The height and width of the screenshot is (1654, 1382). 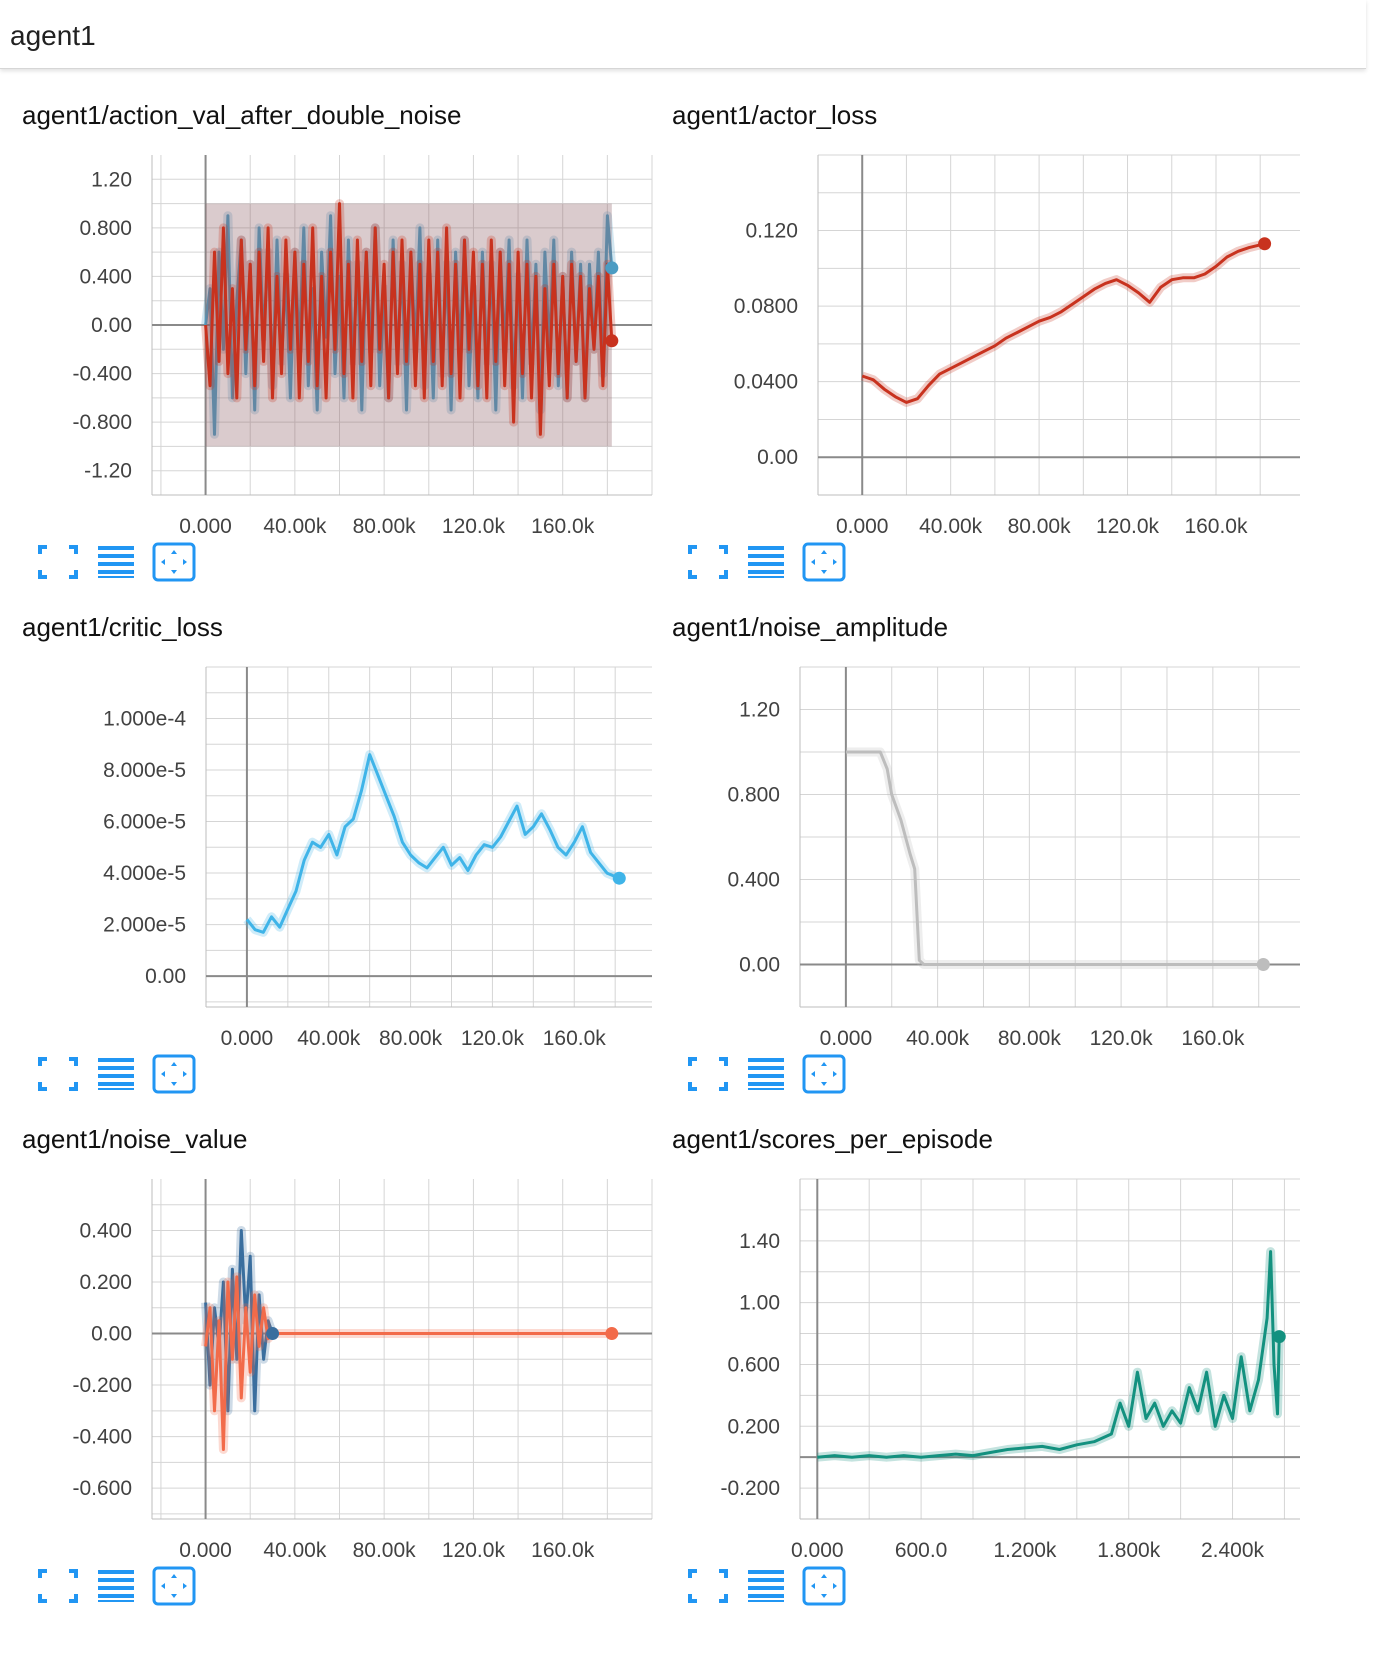 What do you see at coordinates (1129, 1550) in the screenshot?
I see `x-tick-label: 1.800k` at bounding box center [1129, 1550].